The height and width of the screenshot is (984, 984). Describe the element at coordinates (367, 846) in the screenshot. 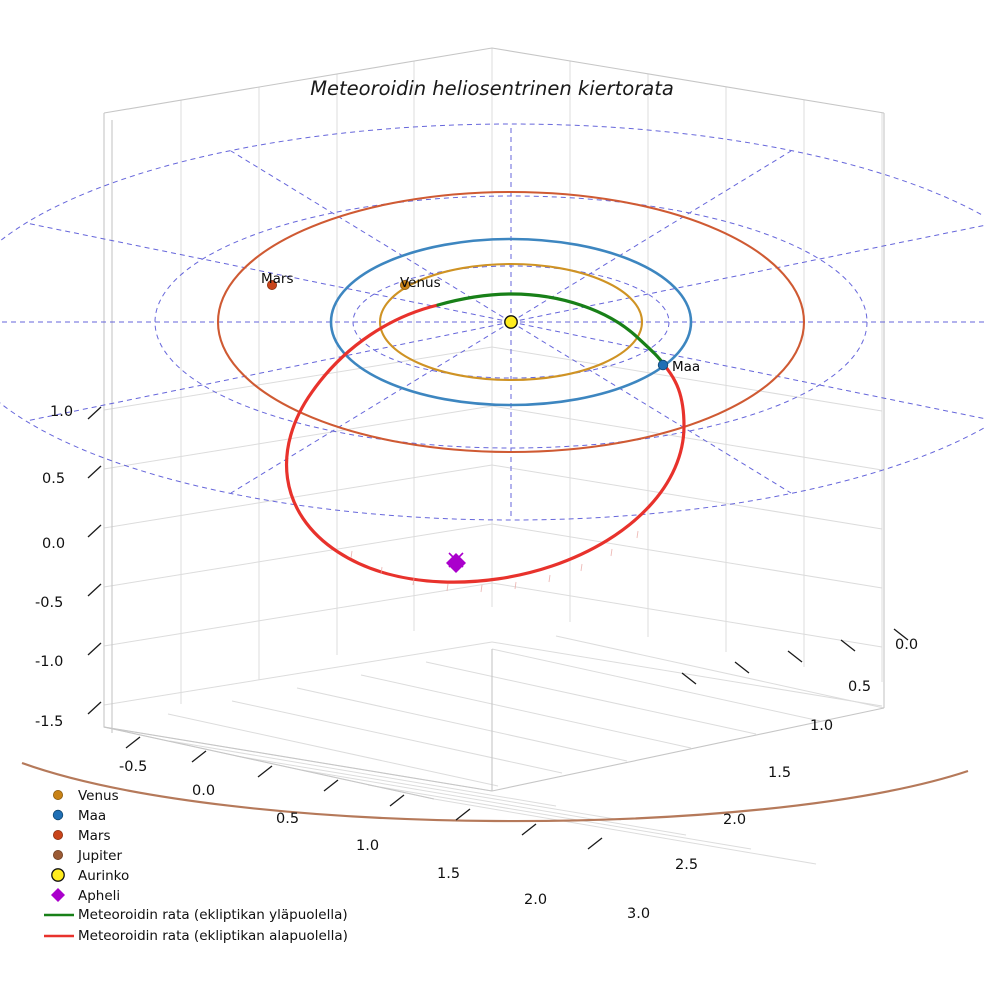

I see `x-tick-3: 1.0` at that location.